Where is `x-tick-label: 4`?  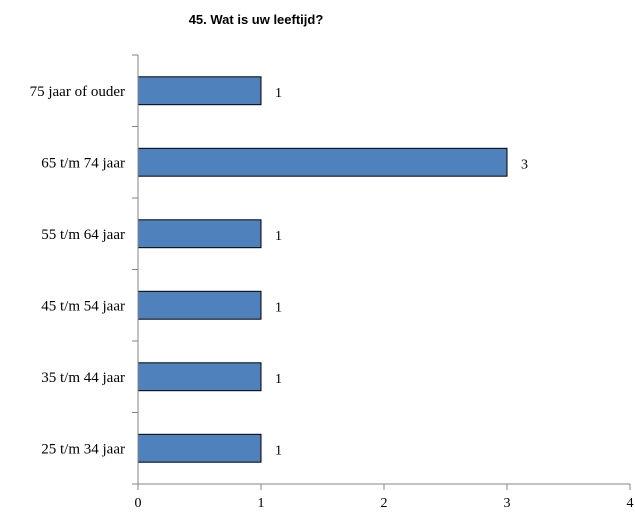
x-tick-label: 4 is located at coordinates (630, 503).